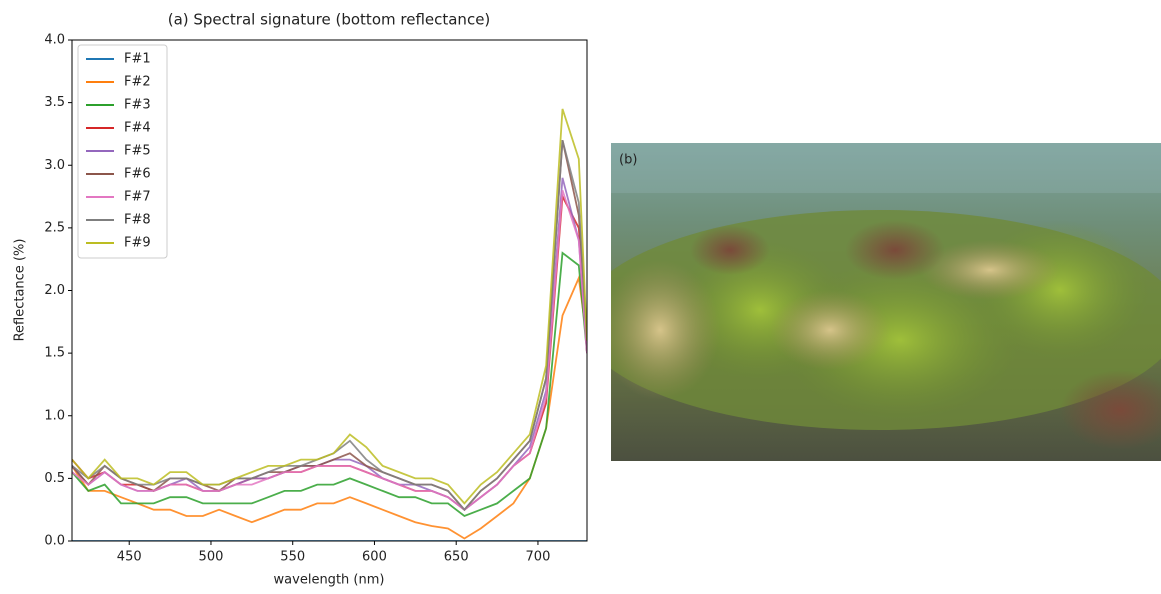 This screenshot has height=594, width=1161. Describe the element at coordinates (137, 59) in the screenshot. I see `legend-label: F#1` at that location.